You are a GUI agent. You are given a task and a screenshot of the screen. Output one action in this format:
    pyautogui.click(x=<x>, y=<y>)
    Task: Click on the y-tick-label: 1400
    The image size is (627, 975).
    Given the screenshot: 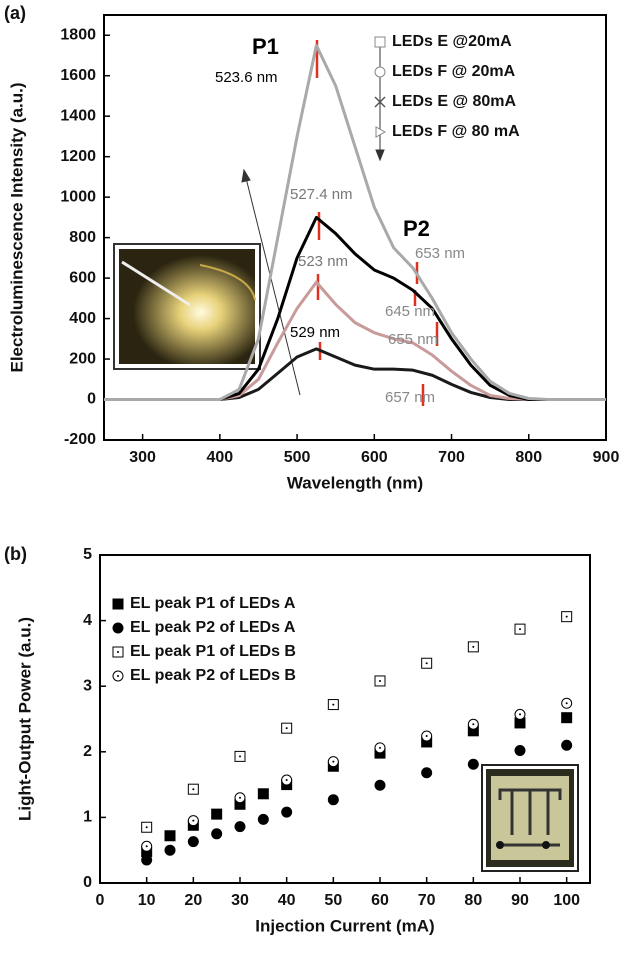 What is the action you would take?
    pyautogui.click(x=78, y=115)
    